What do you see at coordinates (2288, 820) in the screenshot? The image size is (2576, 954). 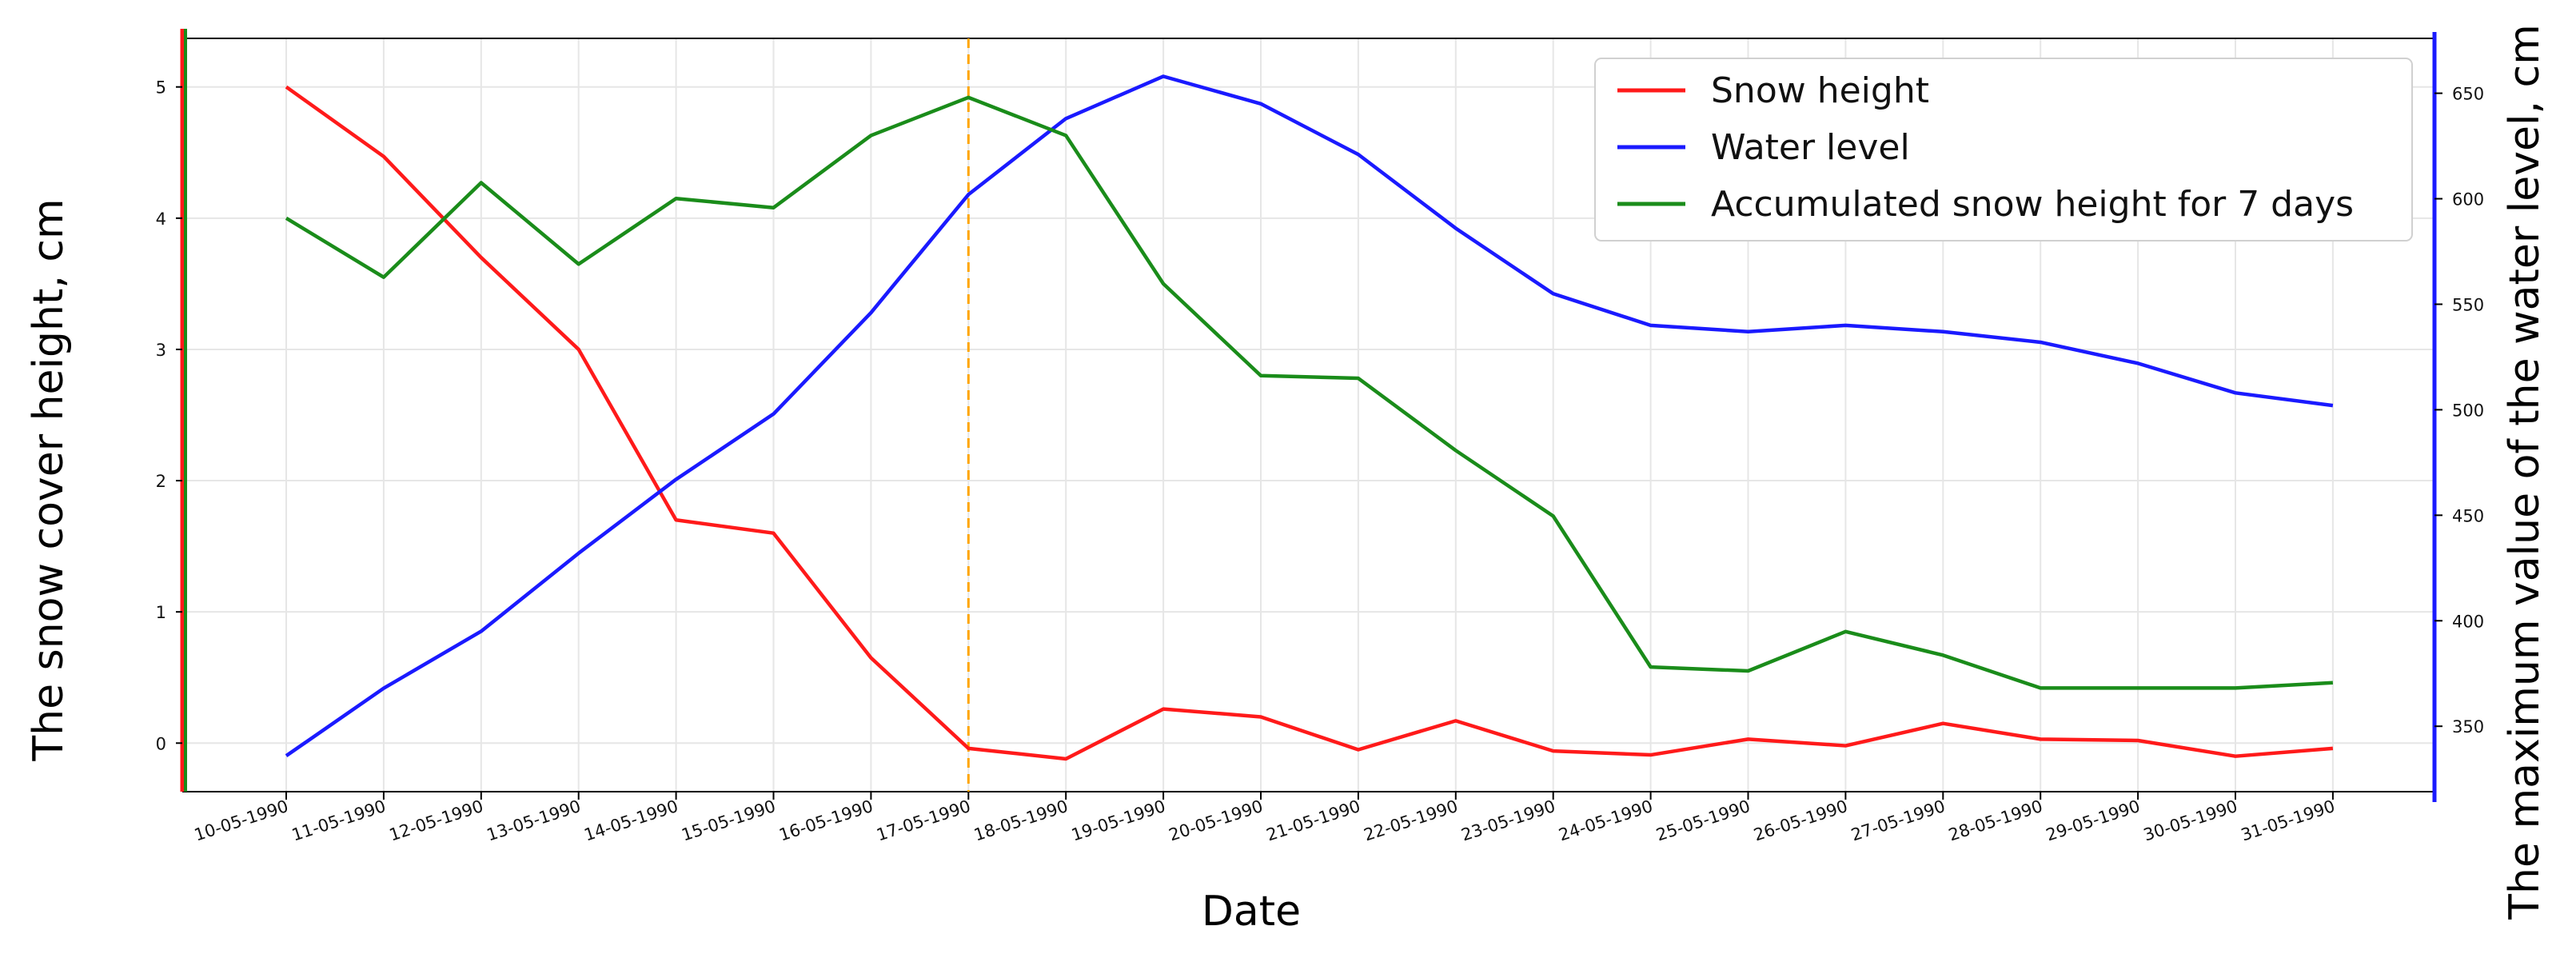 I see `x-tick-label-31-05-1990: 31-05-1990` at bounding box center [2288, 820].